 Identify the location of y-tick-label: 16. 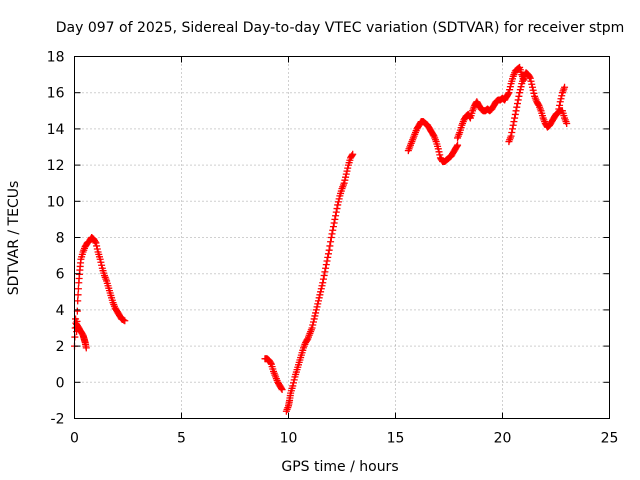
(56, 94).